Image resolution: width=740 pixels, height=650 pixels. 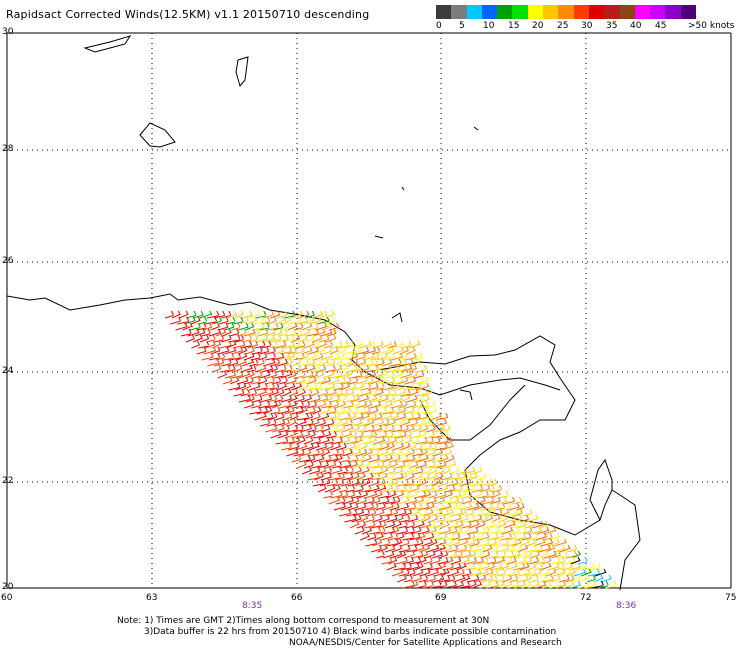 I want to click on colorbar-label: 5, so click(x=462, y=26).